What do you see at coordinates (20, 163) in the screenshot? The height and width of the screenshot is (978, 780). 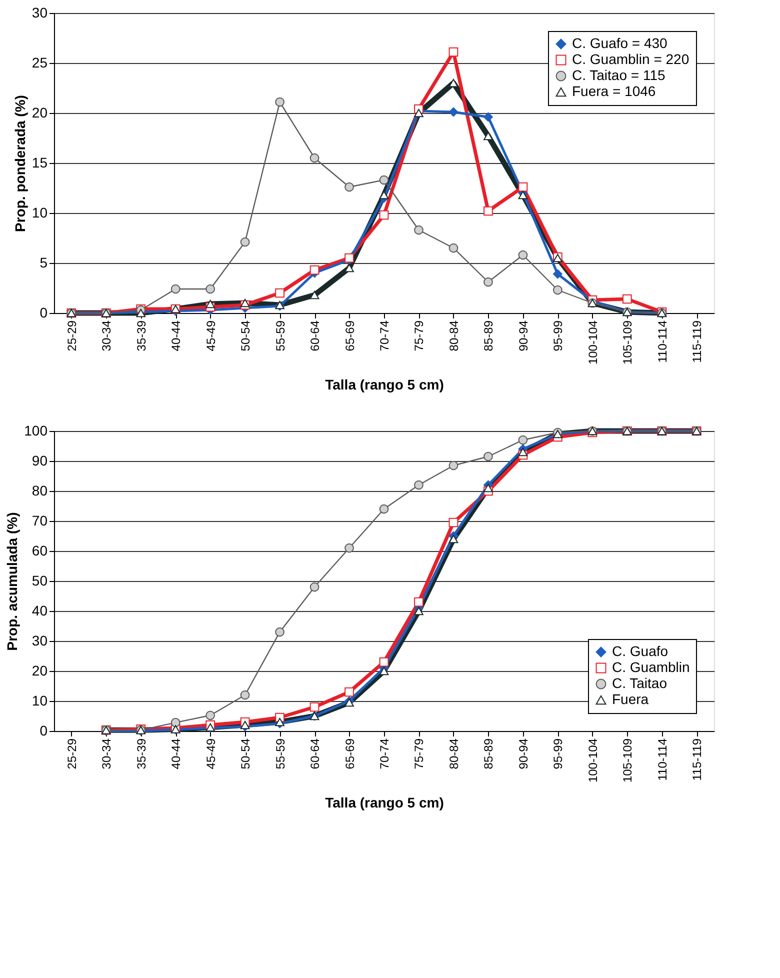 I see `y-axis-title: Prop. ponderada (%)` at bounding box center [20, 163].